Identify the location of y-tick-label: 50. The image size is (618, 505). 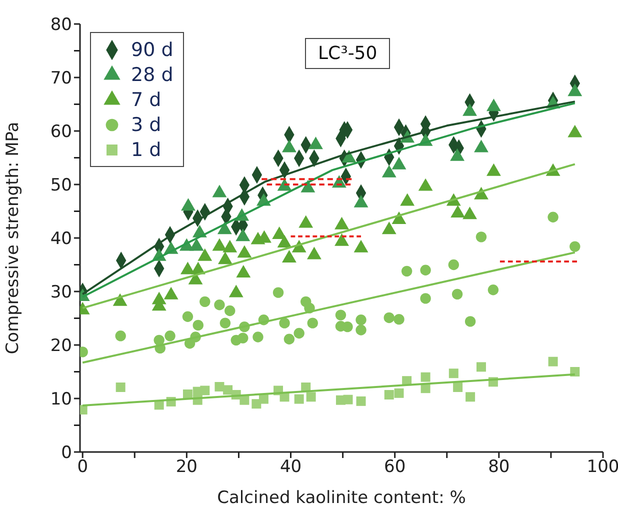
(61, 186).